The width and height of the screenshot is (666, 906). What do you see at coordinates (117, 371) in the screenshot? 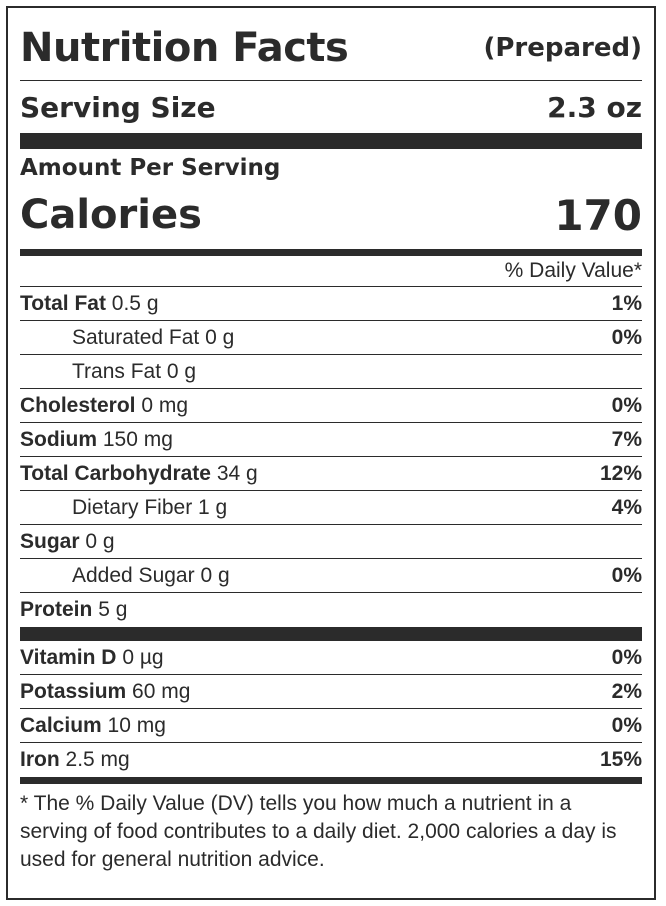
I see `nutrient-name: Trans Fat` at bounding box center [117, 371].